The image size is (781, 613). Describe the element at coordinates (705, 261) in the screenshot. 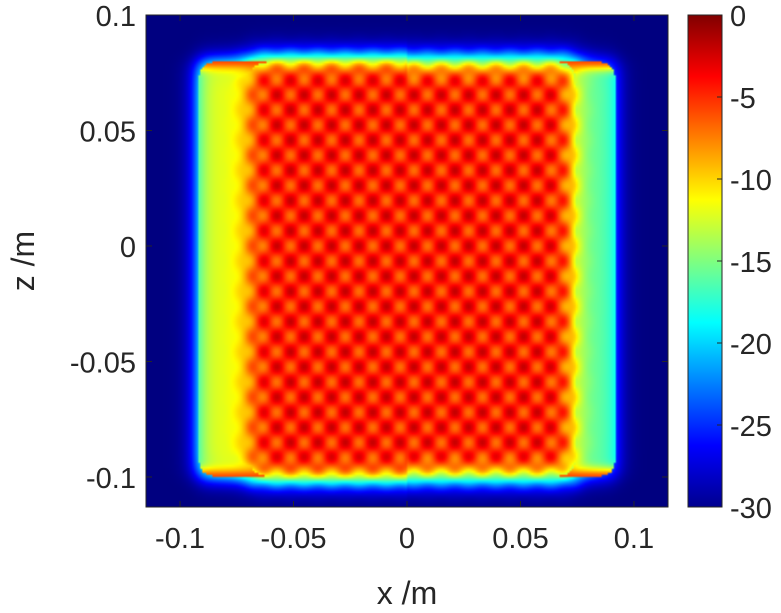

I see `colorbar-gradient` at that location.